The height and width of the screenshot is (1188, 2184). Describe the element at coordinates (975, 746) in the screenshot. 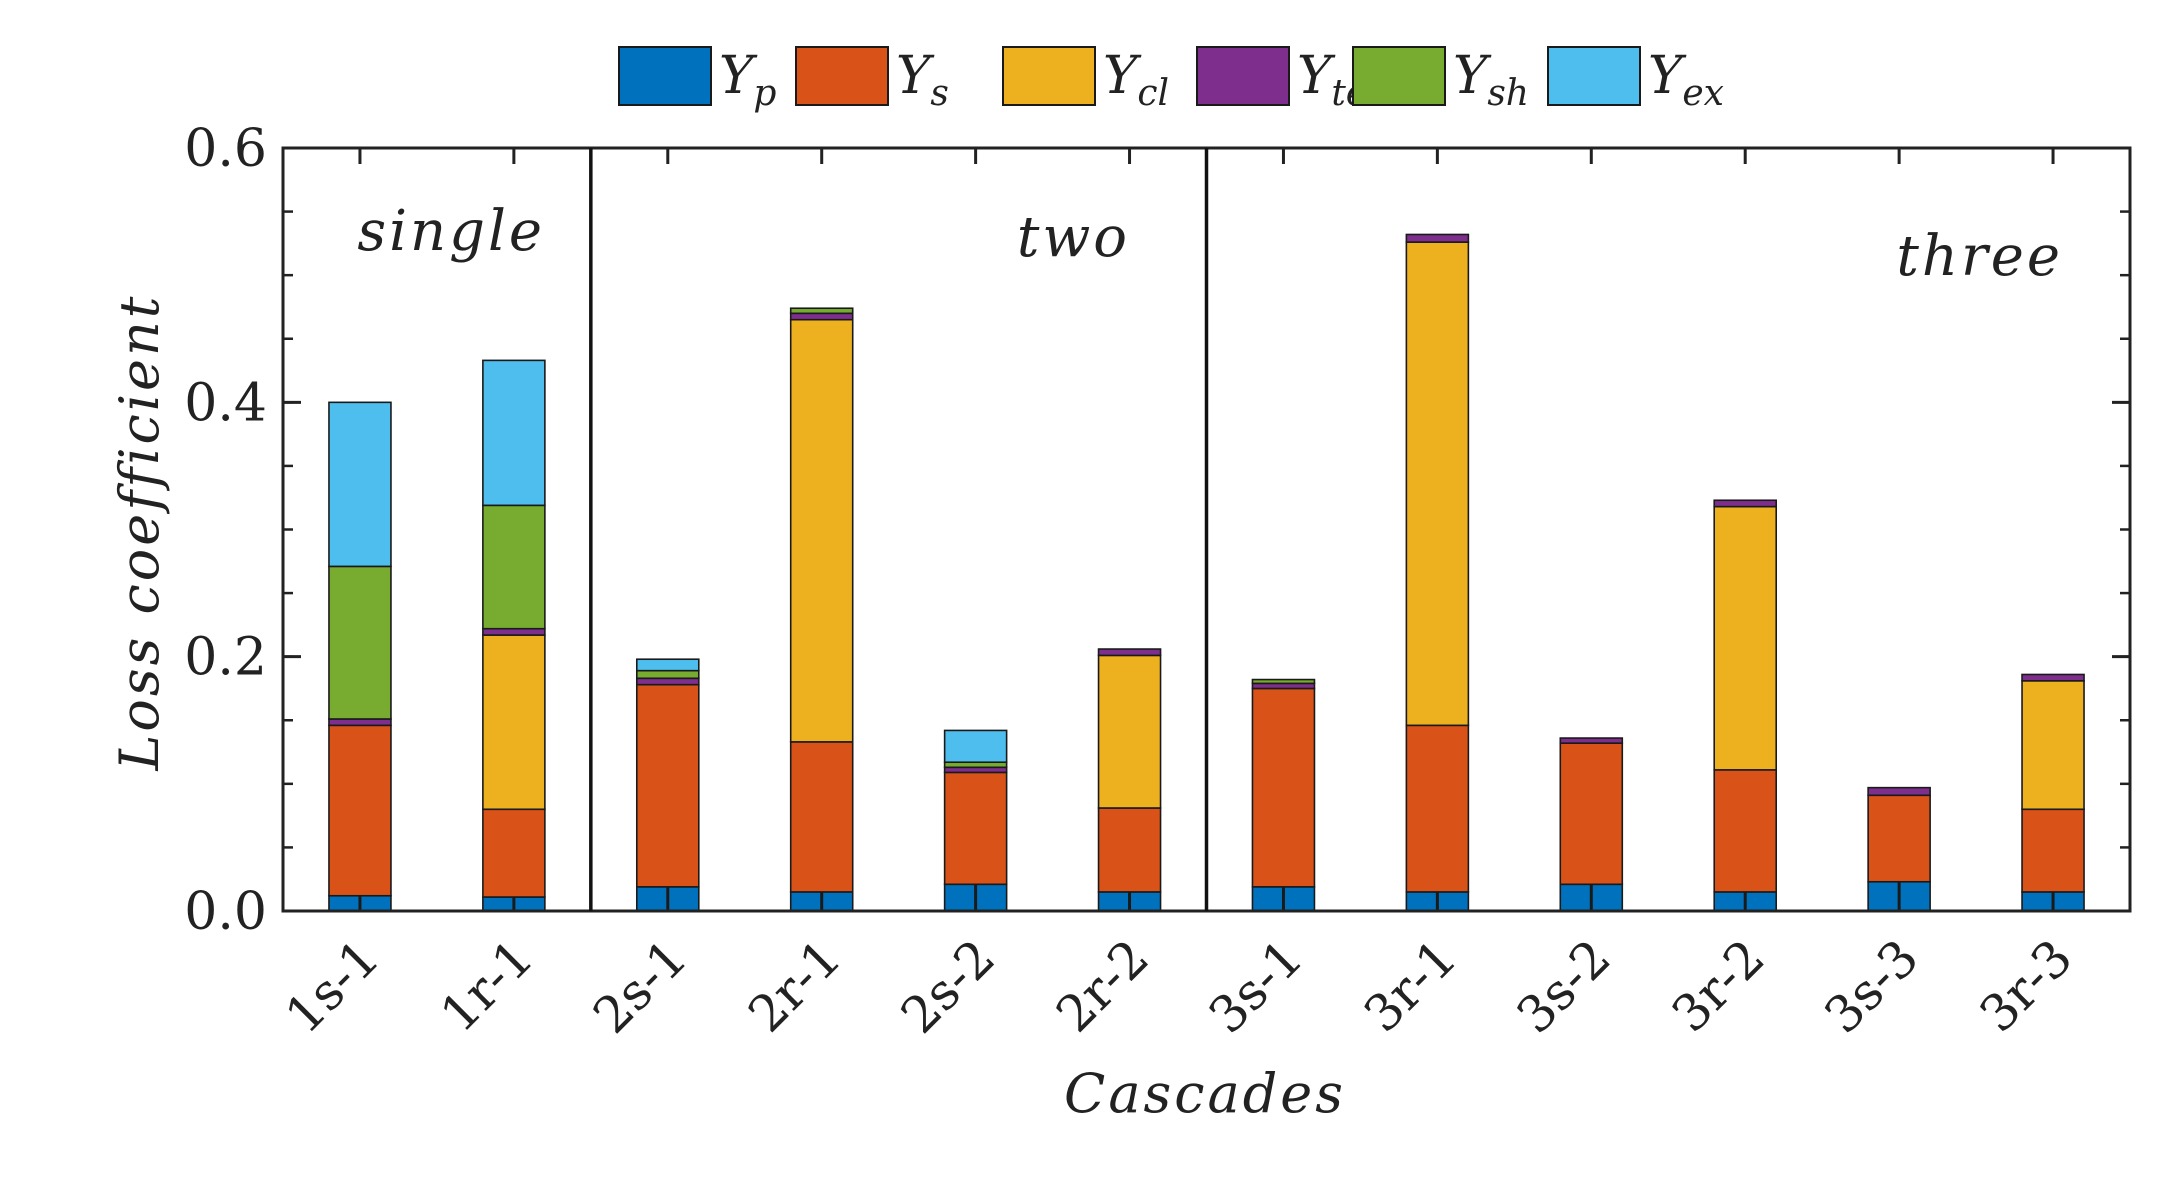

I see `bar-2s-2-Yex` at that location.